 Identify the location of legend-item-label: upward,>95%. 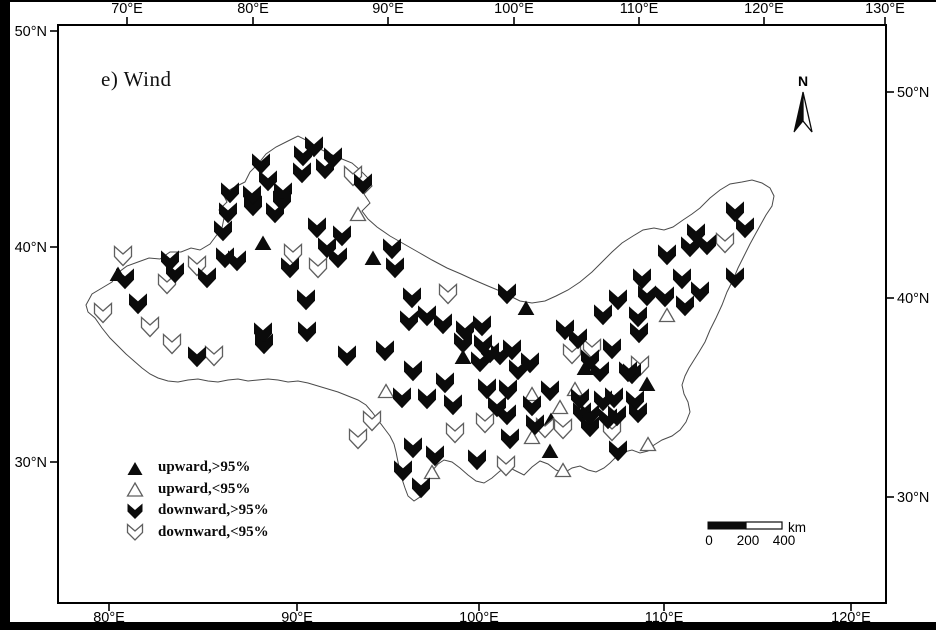
(204, 467).